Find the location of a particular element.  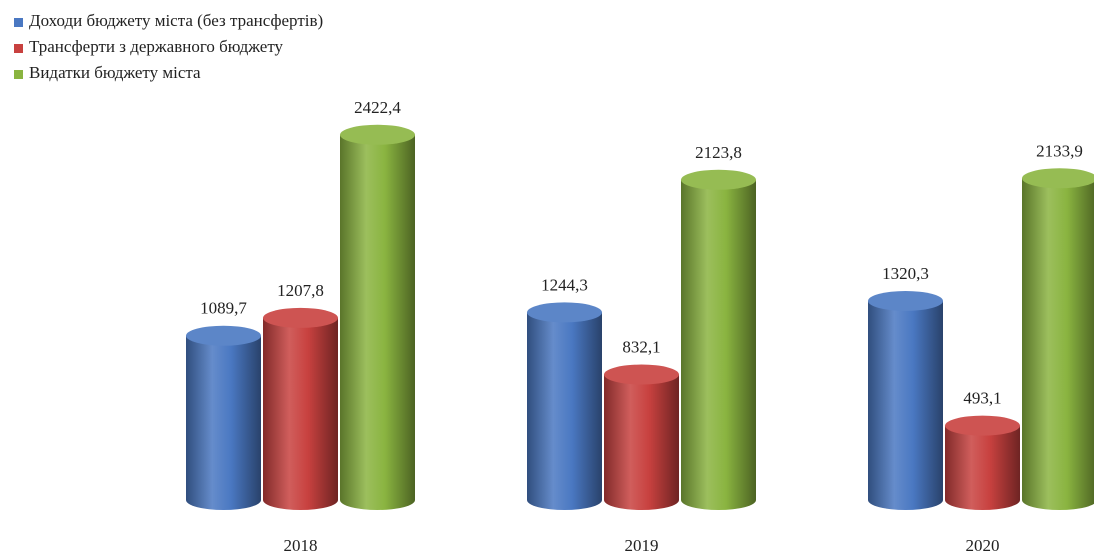

data-label: 2123,8 is located at coordinates (718, 152).